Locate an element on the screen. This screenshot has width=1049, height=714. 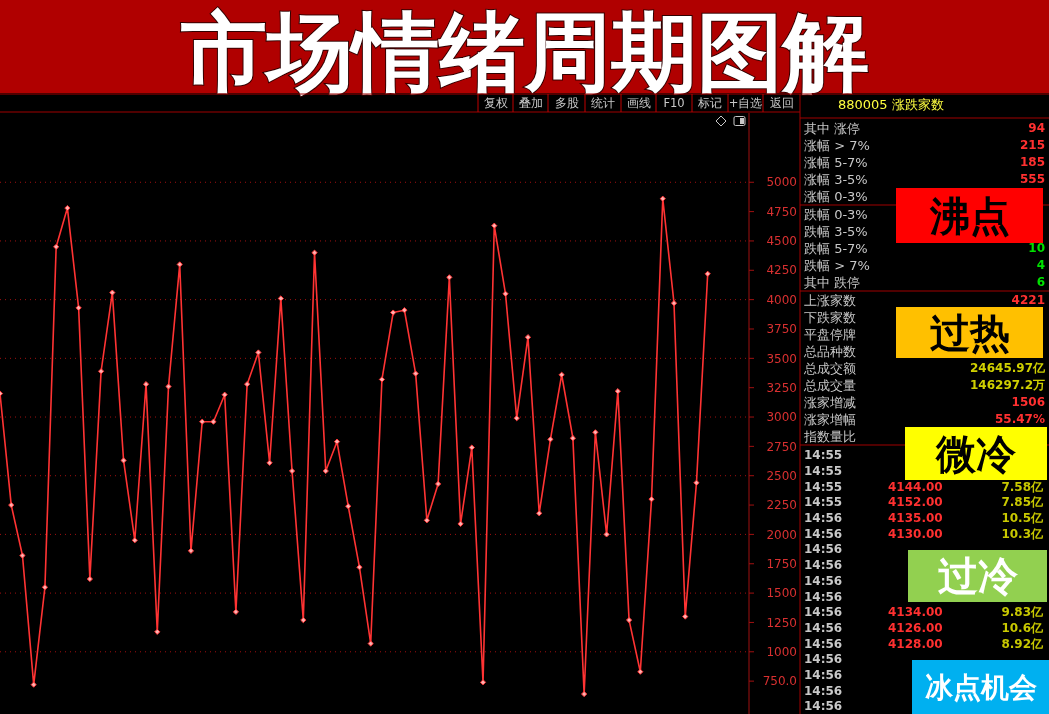
y-tick-label: 1750 is located at coordinates (781, 563).